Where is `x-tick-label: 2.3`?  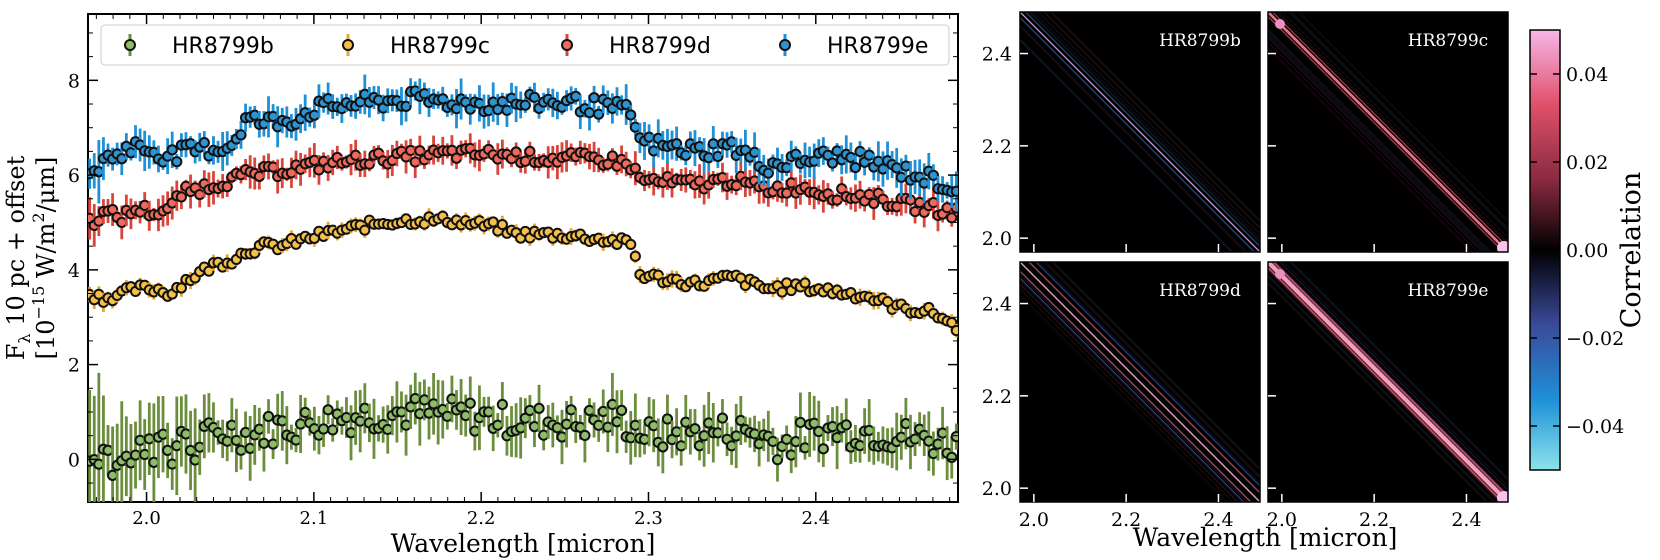
x-tick-label: 2.3 is located at coordinates (648, 518).